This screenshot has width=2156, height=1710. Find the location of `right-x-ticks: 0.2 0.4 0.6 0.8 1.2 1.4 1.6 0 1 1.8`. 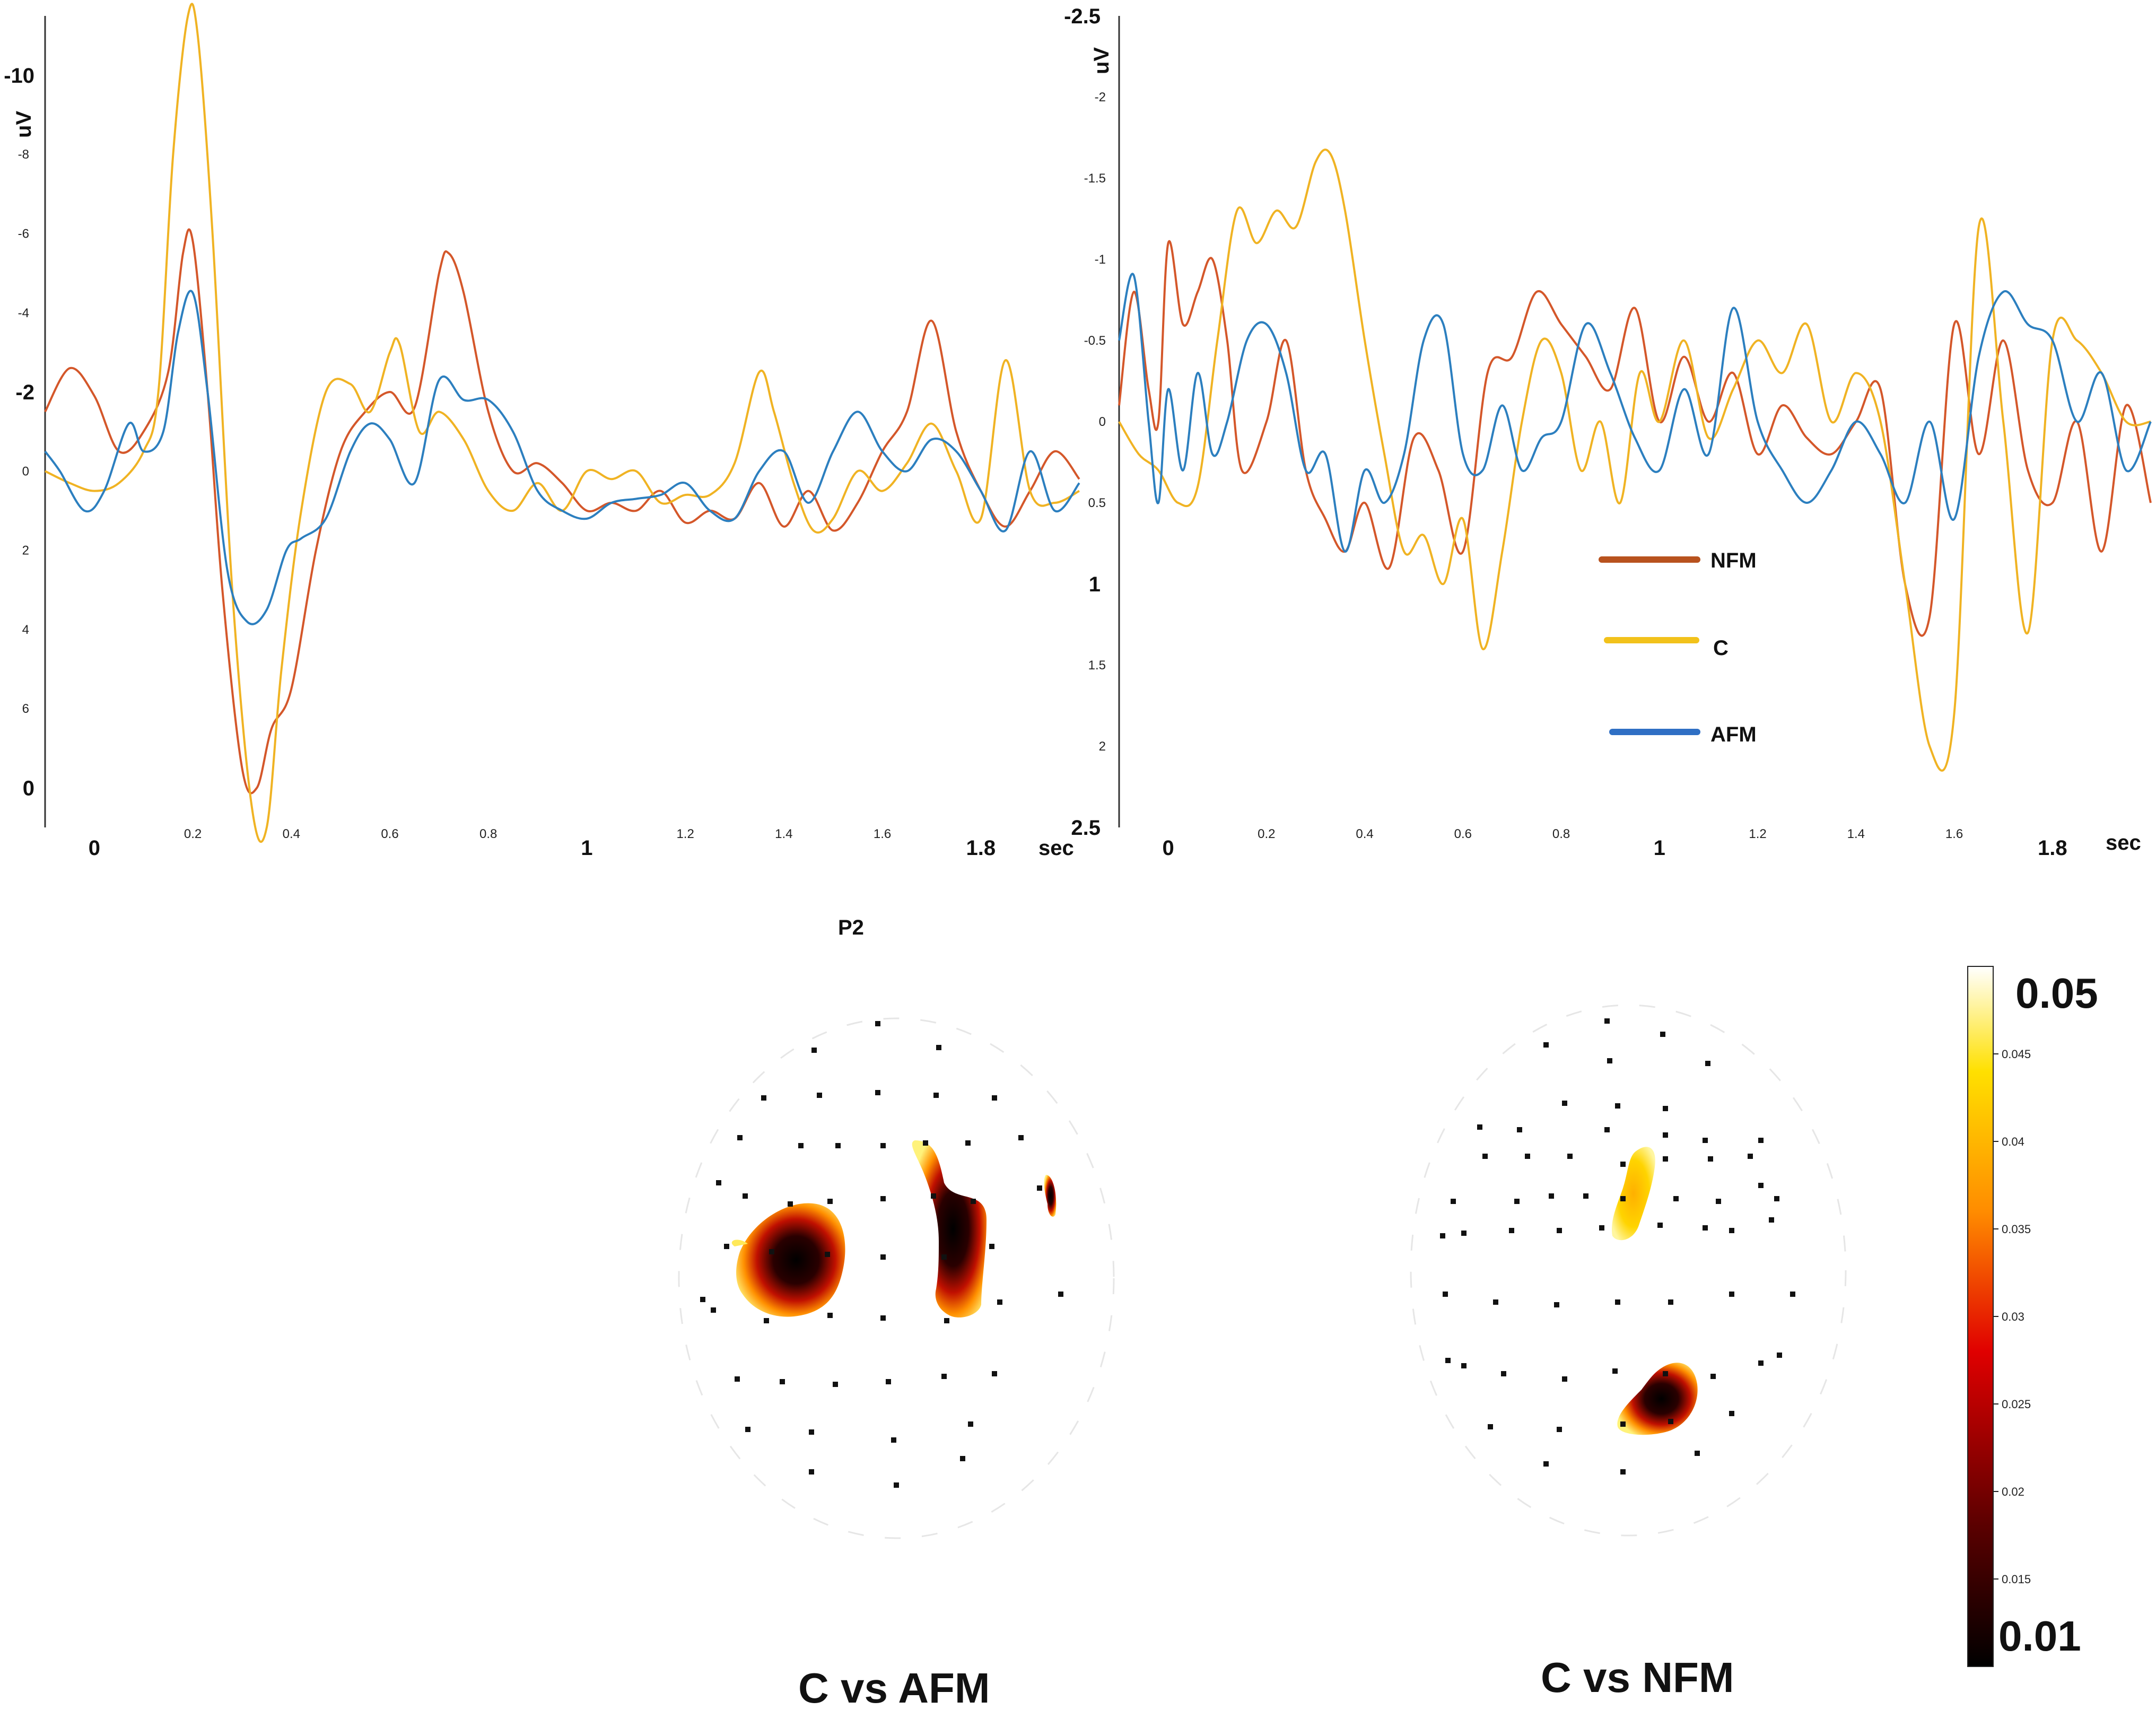

right-x-ticks: 0.2 0.4 0.6 0.8 1.2 1.4 1.6 0 1 1.8 is located at coordinates (1615, 843).